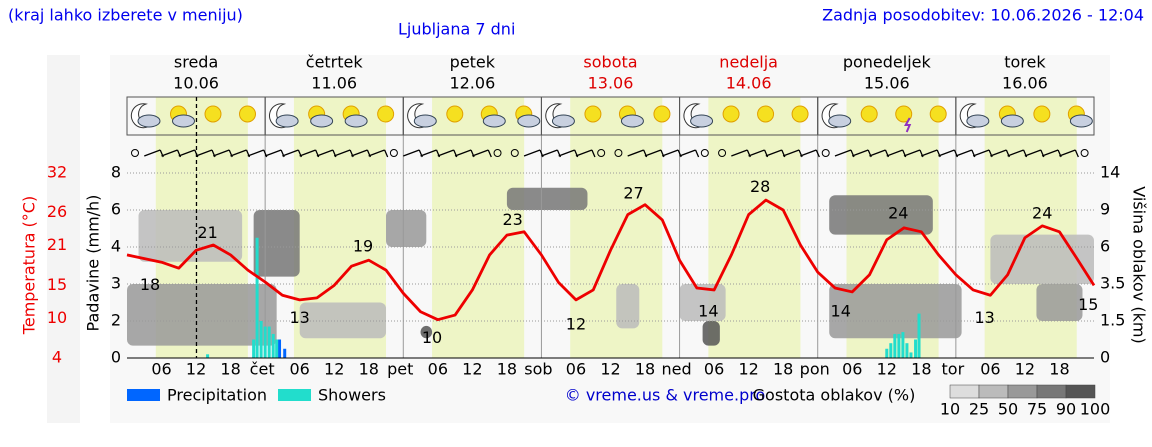  What do you see at coordinates (953, 369) in the screenshot?
I see `x-tick-label: tor` at bounding box center [953, 369].